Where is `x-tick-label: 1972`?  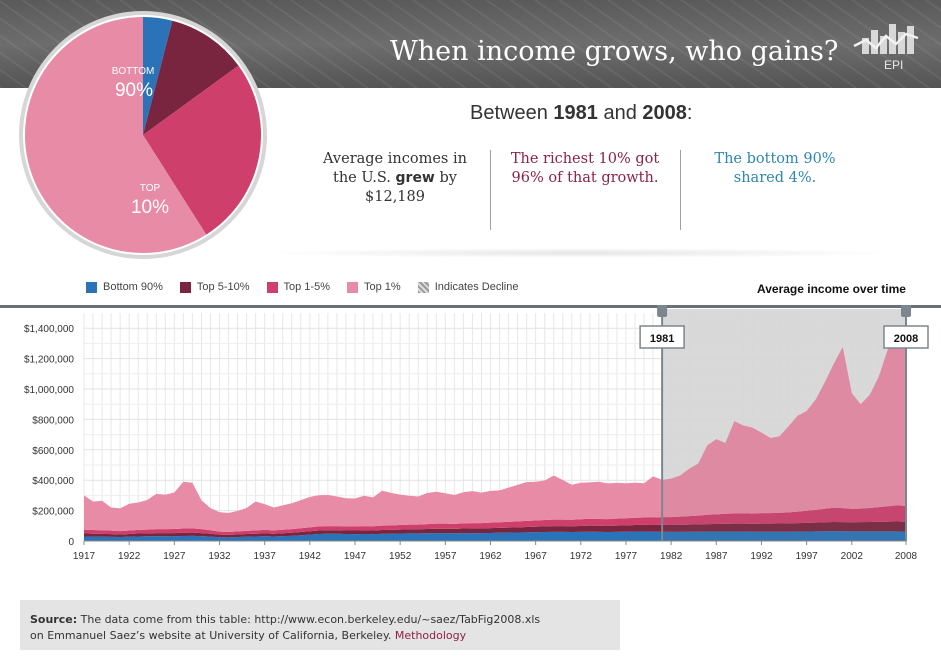
x-tick-label: 1972 is located at coordinates (581, 556).